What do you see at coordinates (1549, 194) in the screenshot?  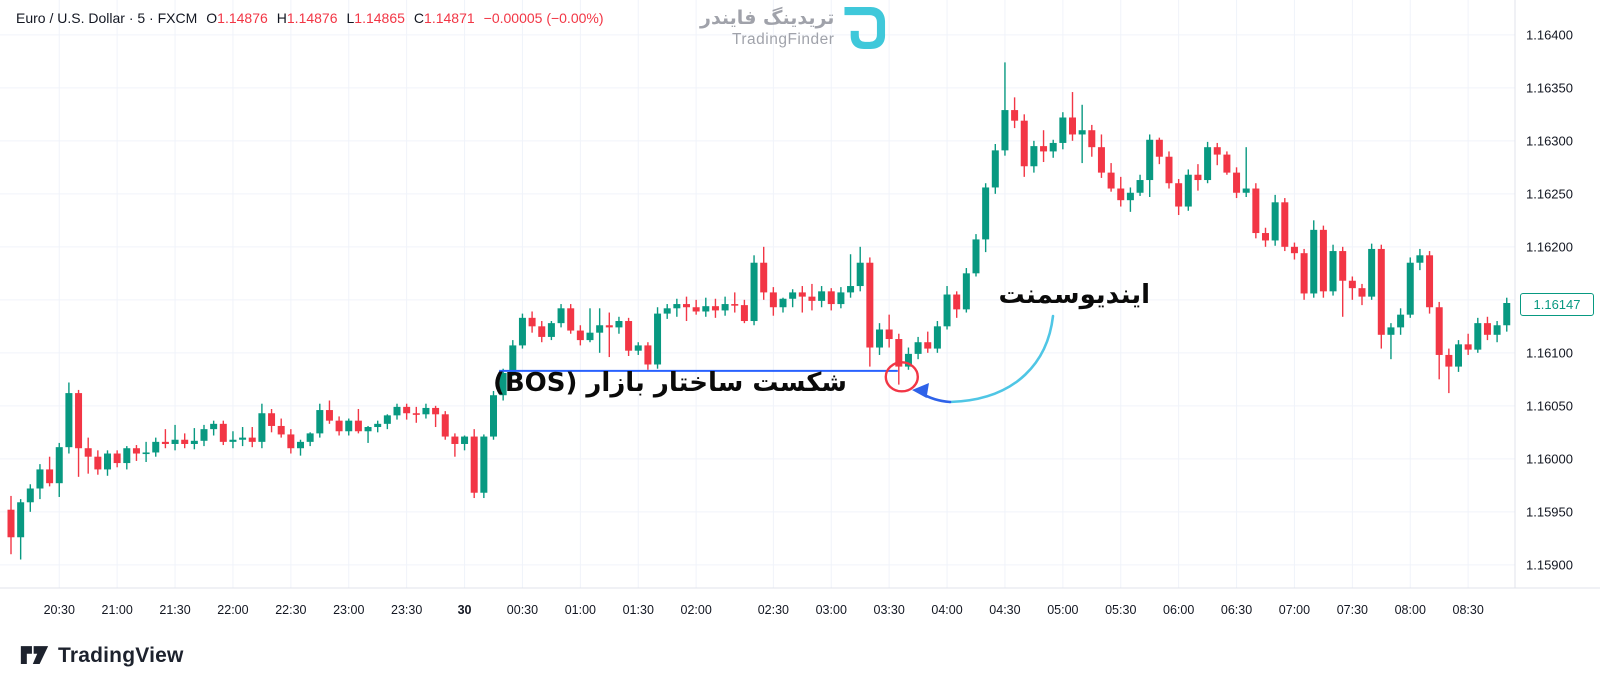 I see `price-tick-label: 1.16250` at bounding box center [1549, 194].